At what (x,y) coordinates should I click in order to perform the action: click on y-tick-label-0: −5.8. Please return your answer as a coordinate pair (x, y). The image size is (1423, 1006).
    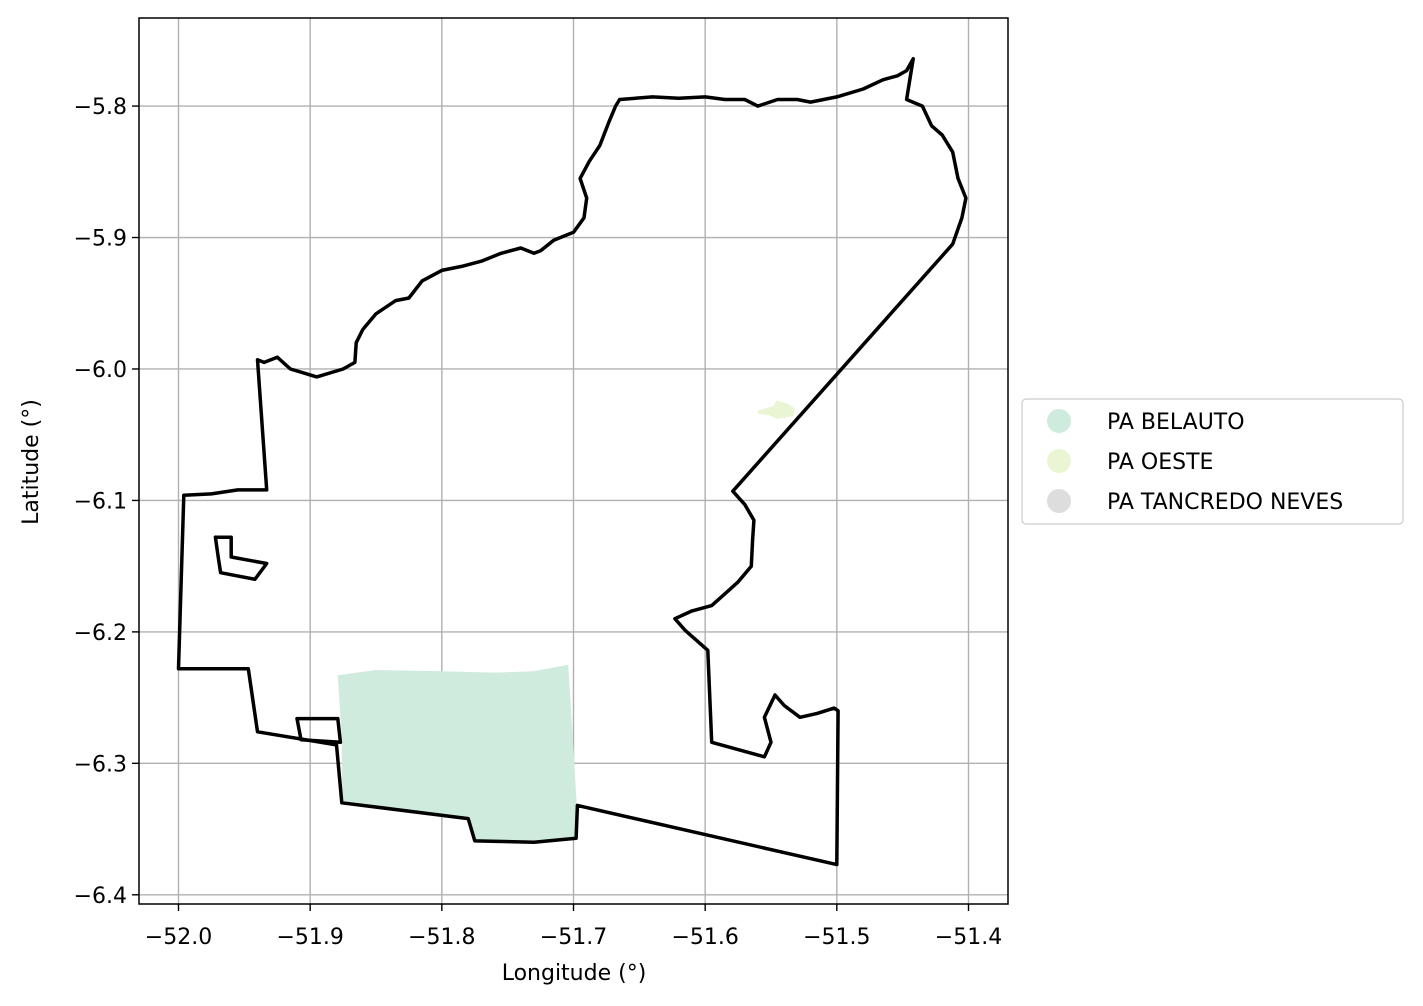
    Looking at the image, I should click on (100, 107).